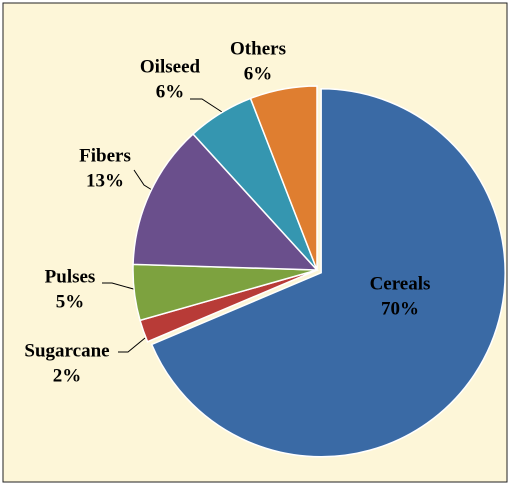  Describe the element at coordinates (400, 283) in the screenshot. I see `slice-label: Cereals` at that location.